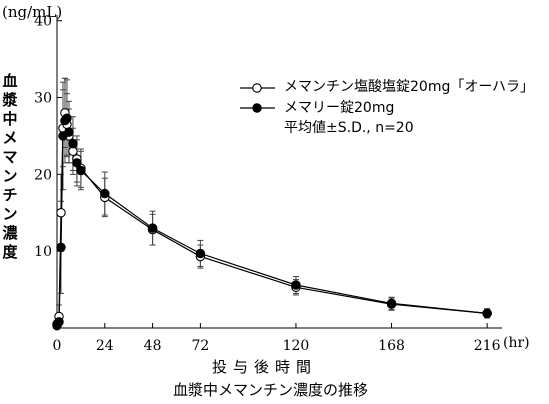  Describe the element at coordinates (257, 98) in the screenshot. I see `legend-markers` at that location.